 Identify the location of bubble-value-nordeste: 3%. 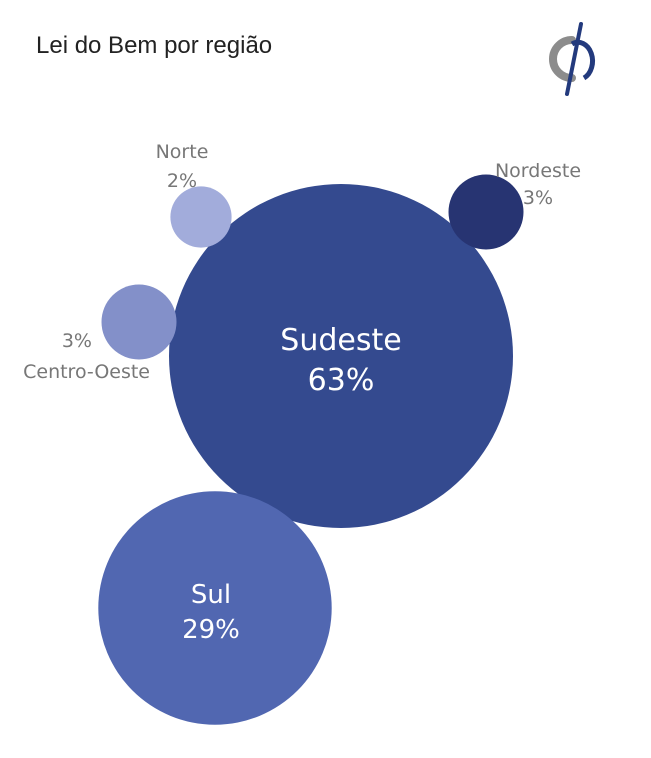
(538, 198).